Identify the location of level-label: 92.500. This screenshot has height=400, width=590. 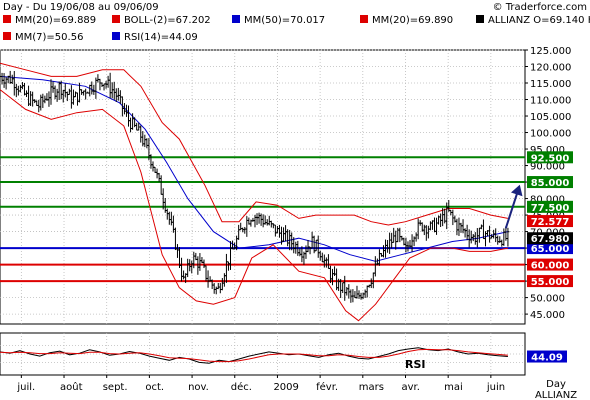
(550, 158).